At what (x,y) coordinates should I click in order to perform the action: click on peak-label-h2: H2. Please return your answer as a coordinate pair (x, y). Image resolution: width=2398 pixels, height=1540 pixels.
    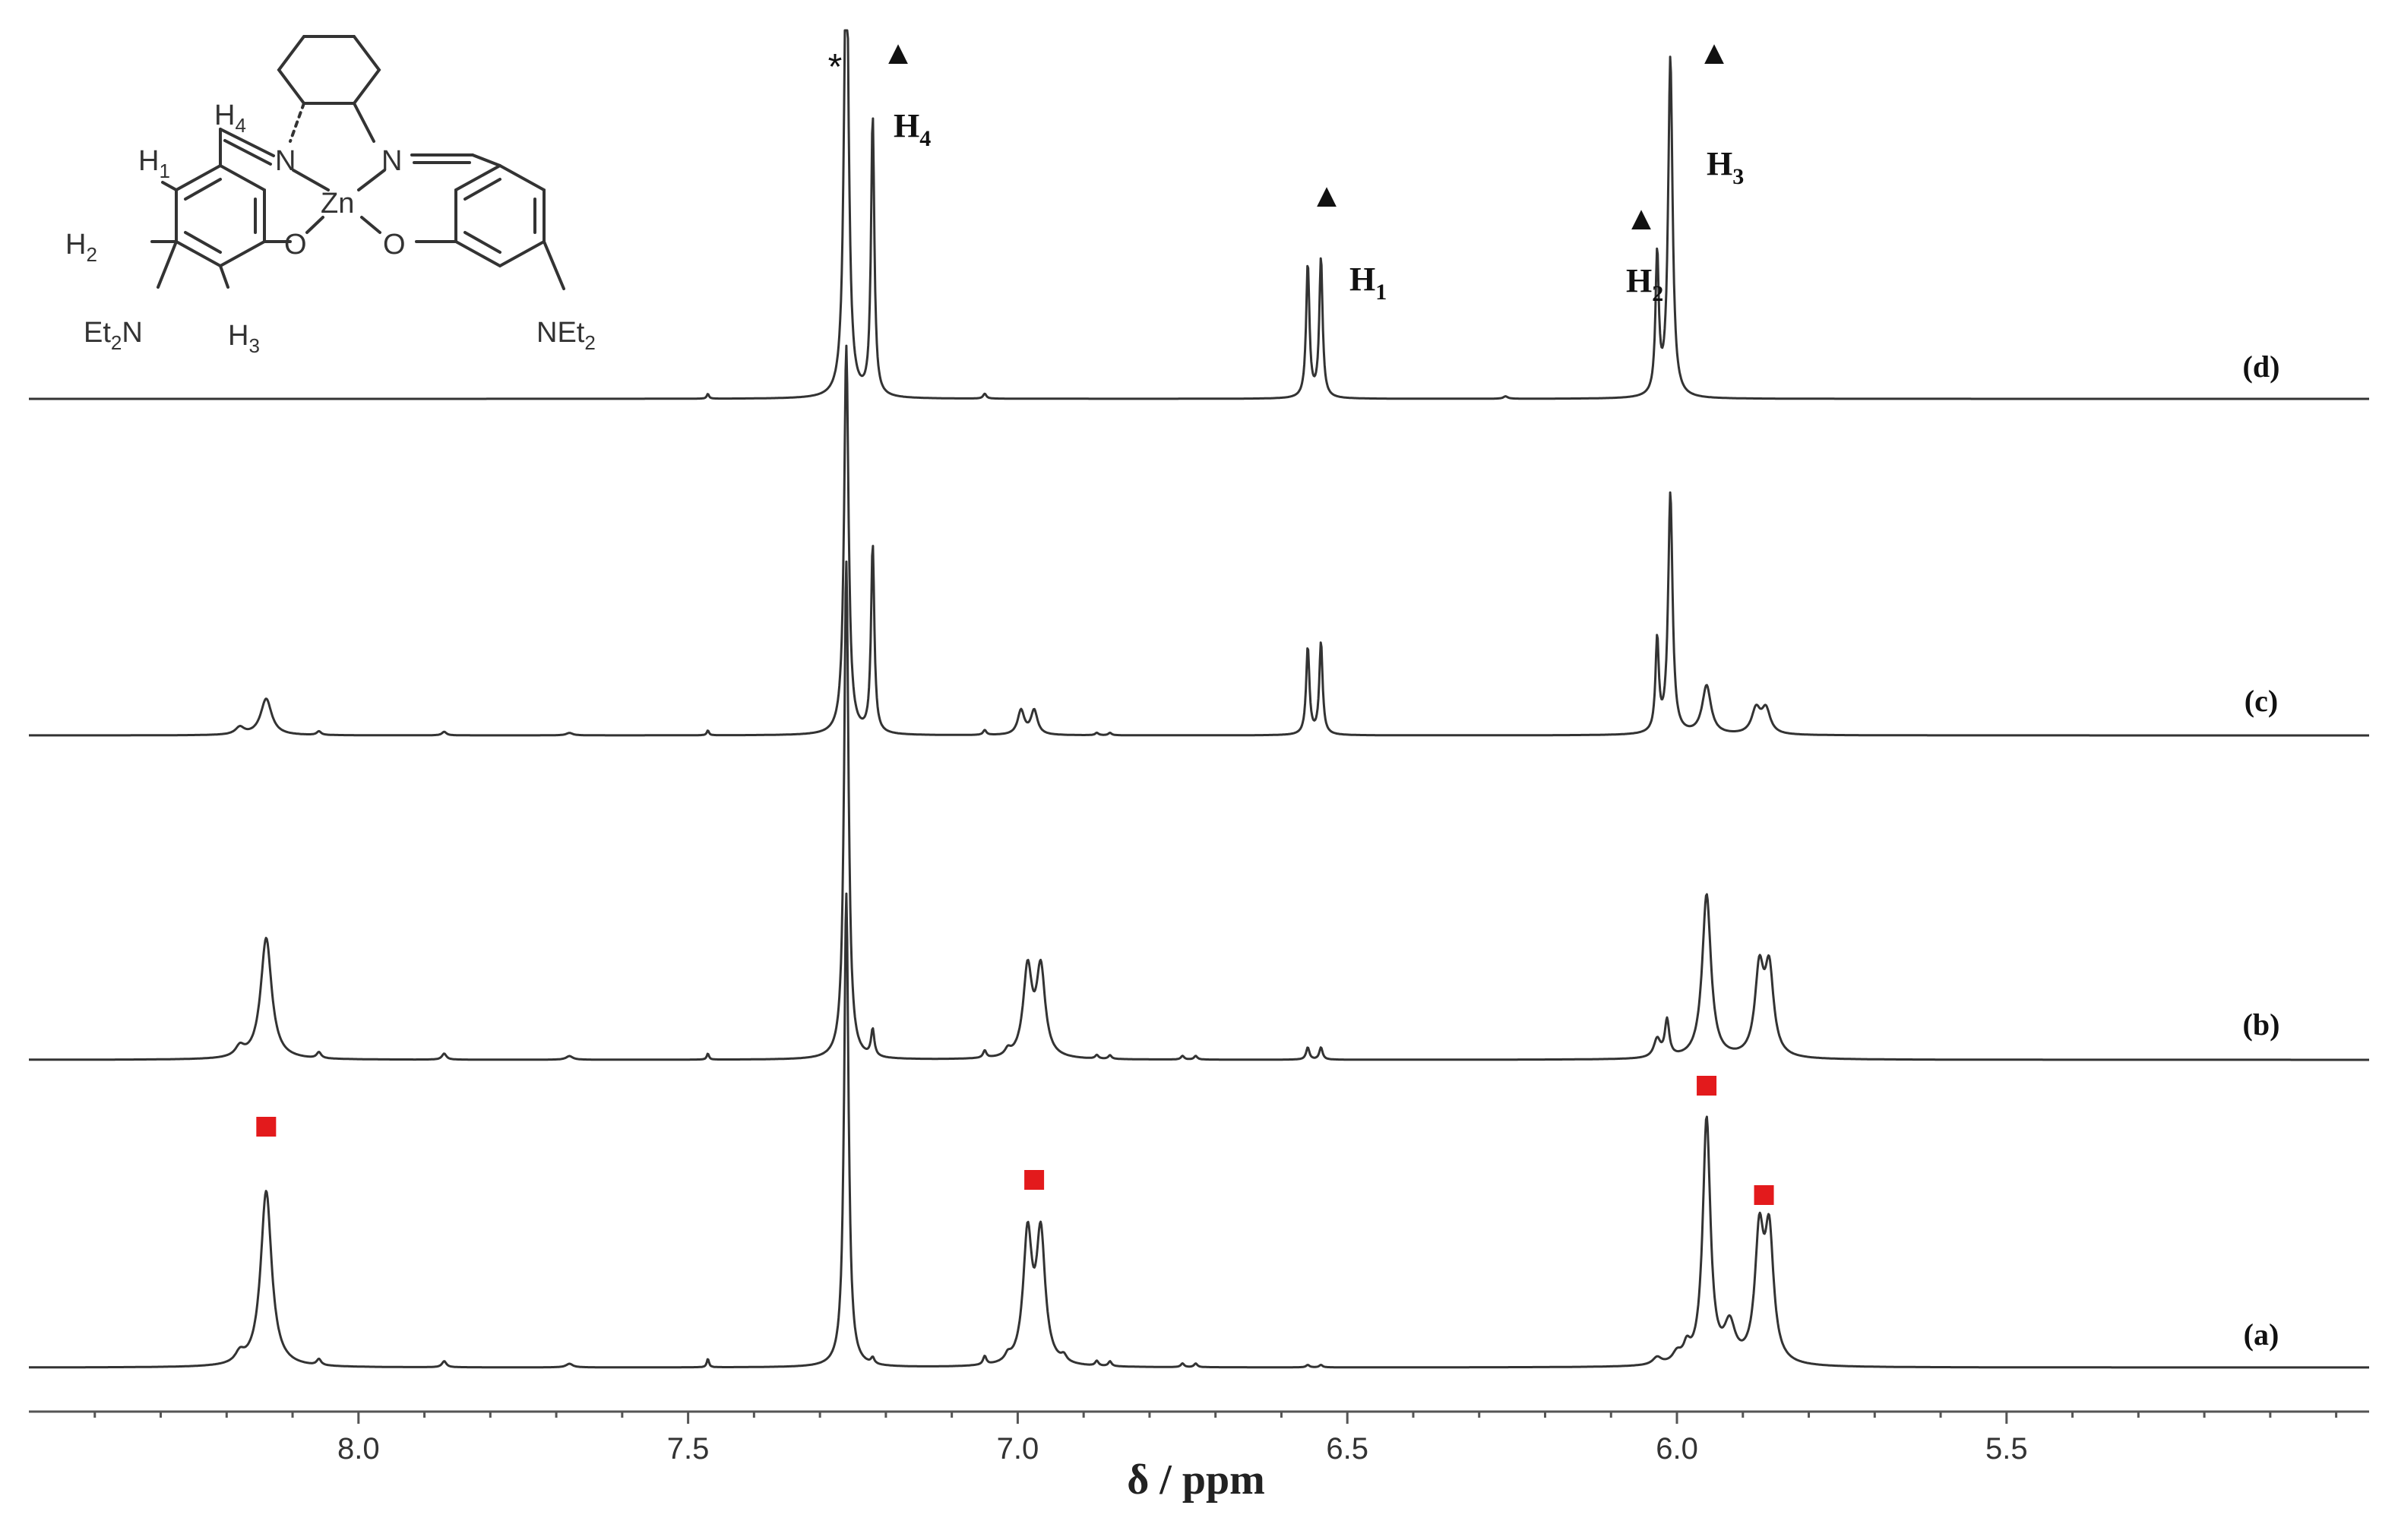
    Looking at the image, I should click on (1644, 284).